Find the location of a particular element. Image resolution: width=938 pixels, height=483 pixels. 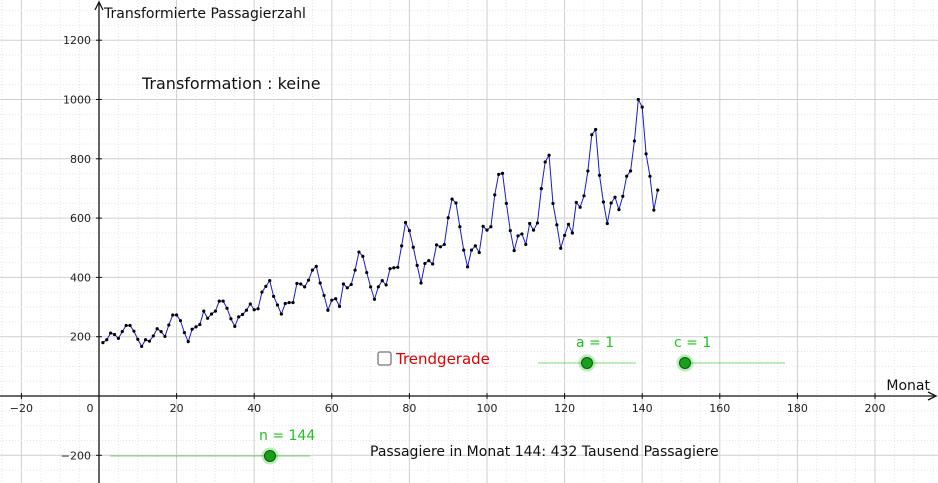

x-tick-label: 180 is located at coordinates (797, 408).